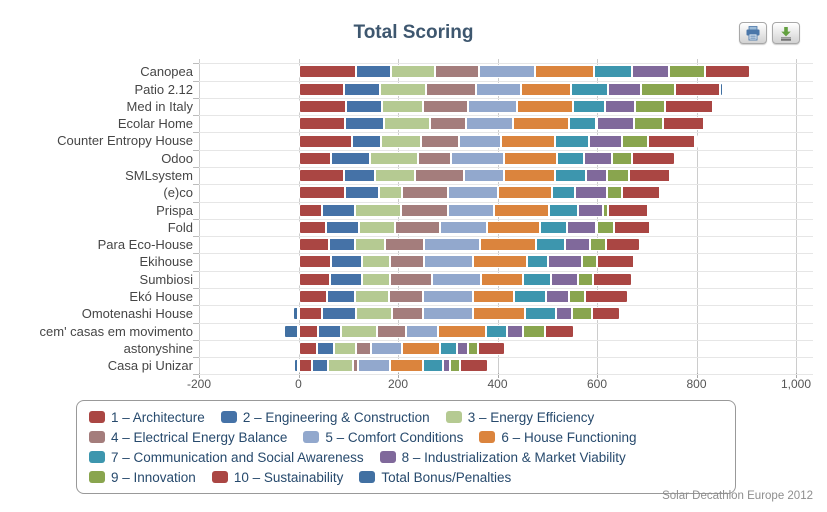 Image resolution: width=827 pixels, height=512 pixels. What do you see at coordinates (147, 417) in the screenshot?
I see `legend-item: 1 – Architecture` at bounding box center [147, 417].